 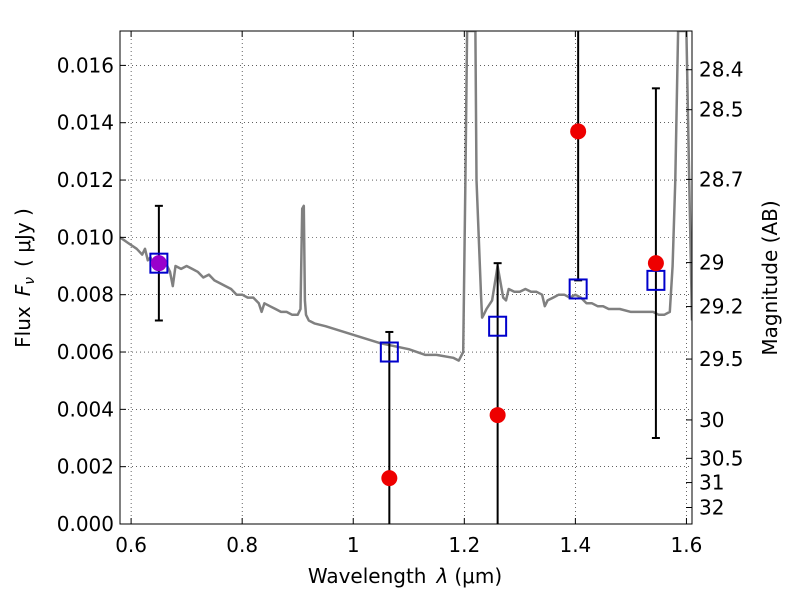 I want to click on y-tick-label: 0.016, so click(x=85, y=65).